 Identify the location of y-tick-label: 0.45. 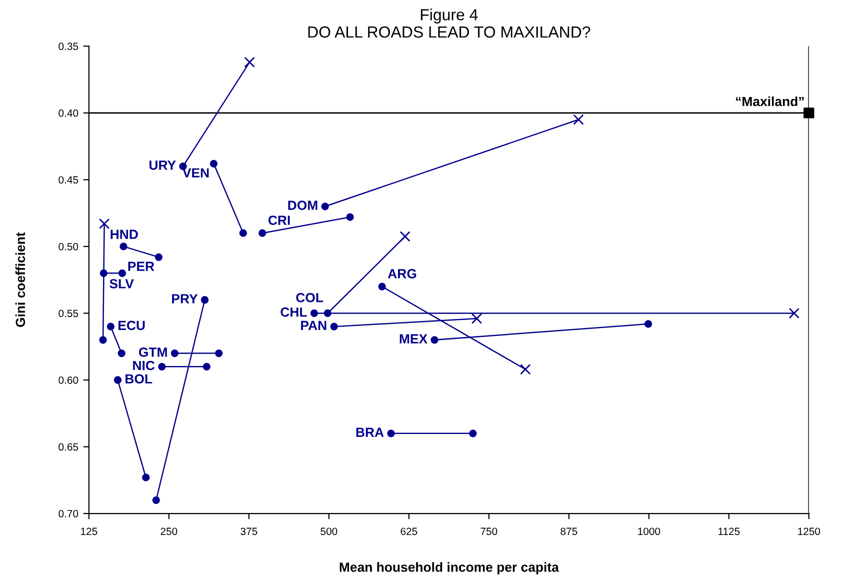
(68, 180).